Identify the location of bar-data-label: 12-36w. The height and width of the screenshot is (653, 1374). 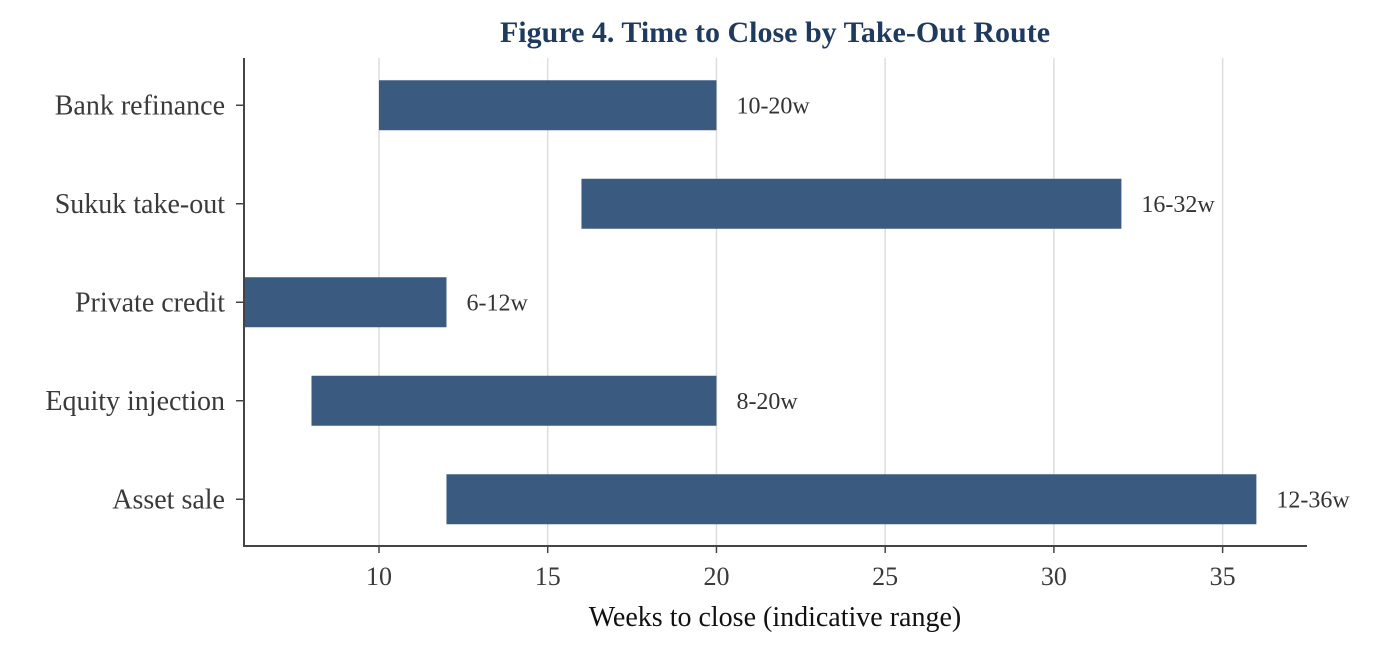
(1313, 500).